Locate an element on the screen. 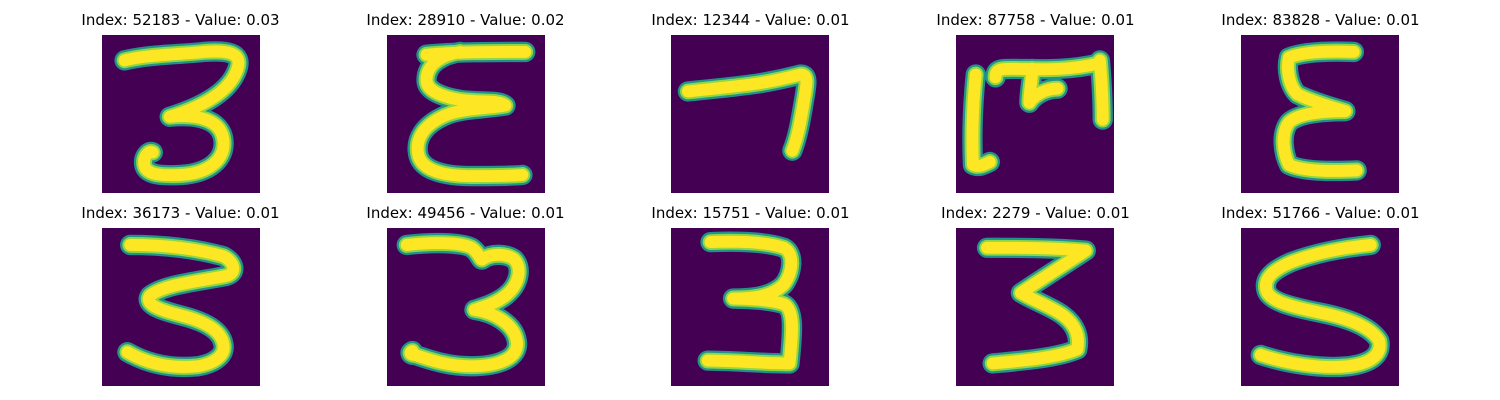 Image resolution: width=1500 pixels, height=400 pixels. panel-7: Index: 49456 - Value: 0.01 is located at coordinates (465, 289).